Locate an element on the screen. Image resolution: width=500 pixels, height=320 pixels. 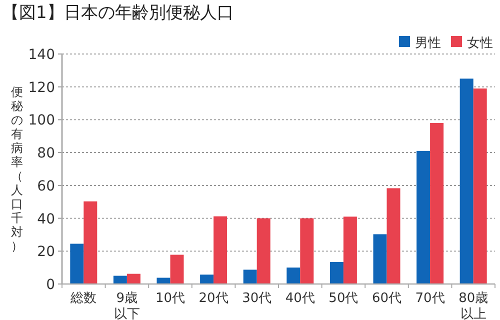
y-tick-label: 60 is located at coordinates (46, 186).